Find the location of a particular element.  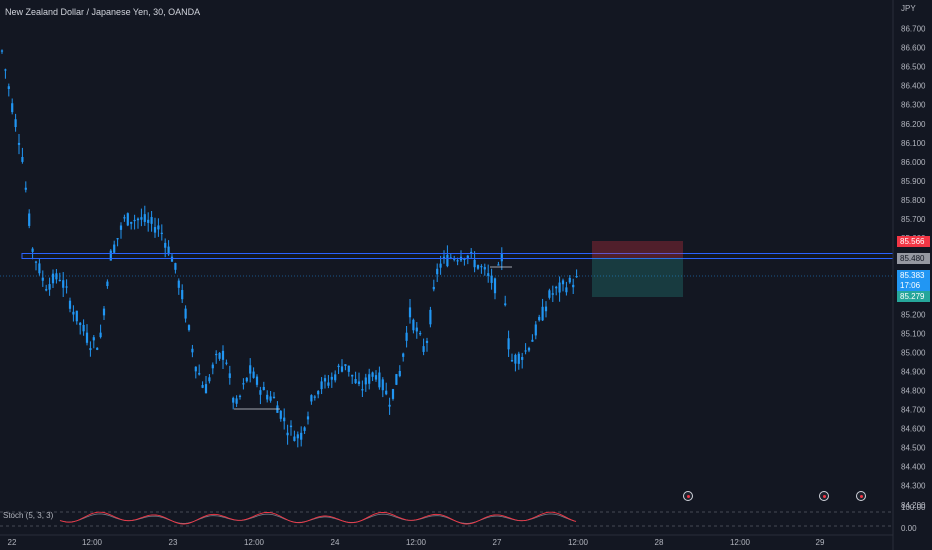

position-target-zone is located at coordinates (637, 277).